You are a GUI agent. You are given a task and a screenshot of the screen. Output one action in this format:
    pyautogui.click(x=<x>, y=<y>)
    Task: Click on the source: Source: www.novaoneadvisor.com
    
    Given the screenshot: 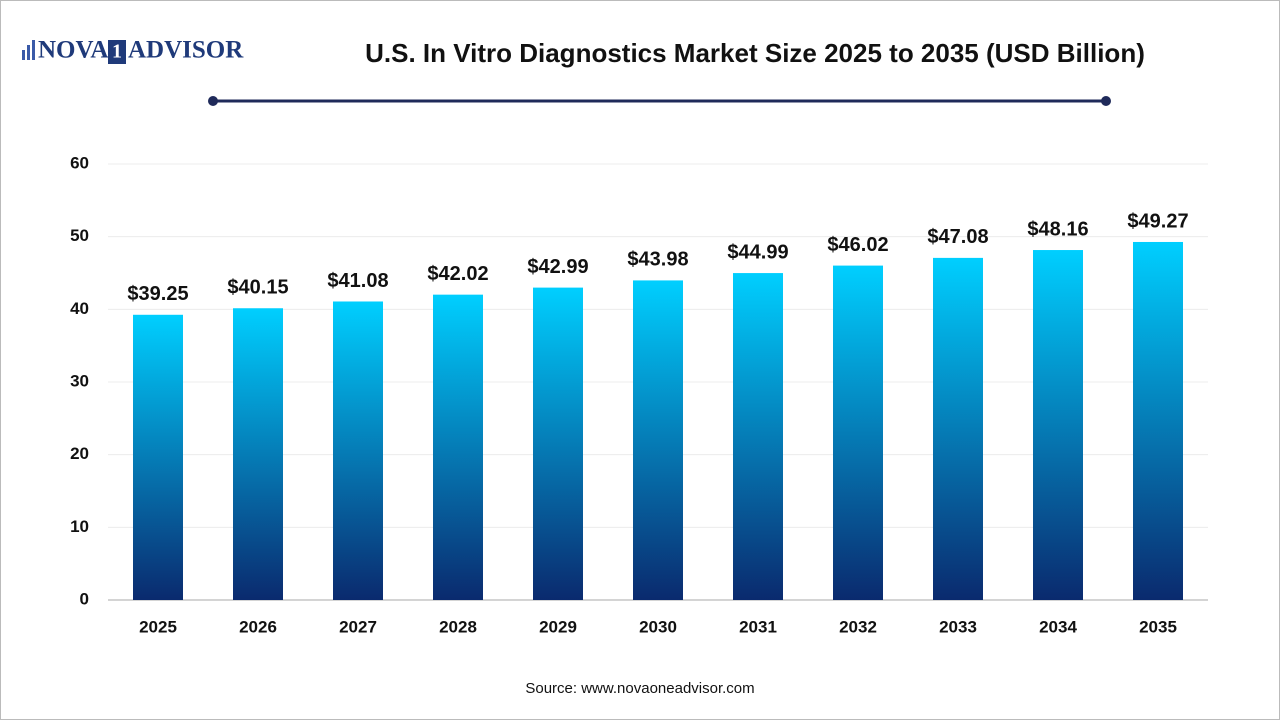 What is the action you would take?
    pyautogui.click(x=639, y=688)
    